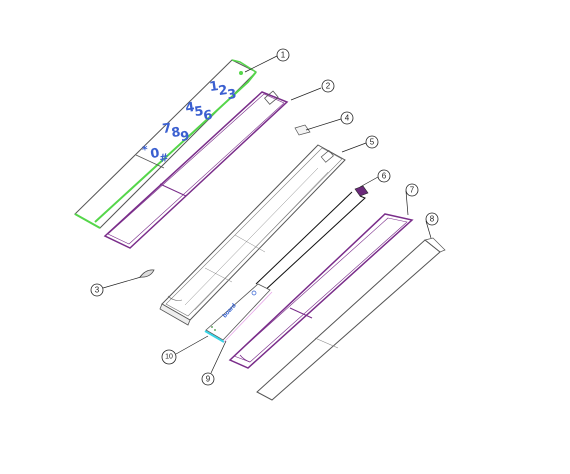 The height and width of the screenshot is (474, 570). I want to click on keypad-digit: 1, so click(213, 87).